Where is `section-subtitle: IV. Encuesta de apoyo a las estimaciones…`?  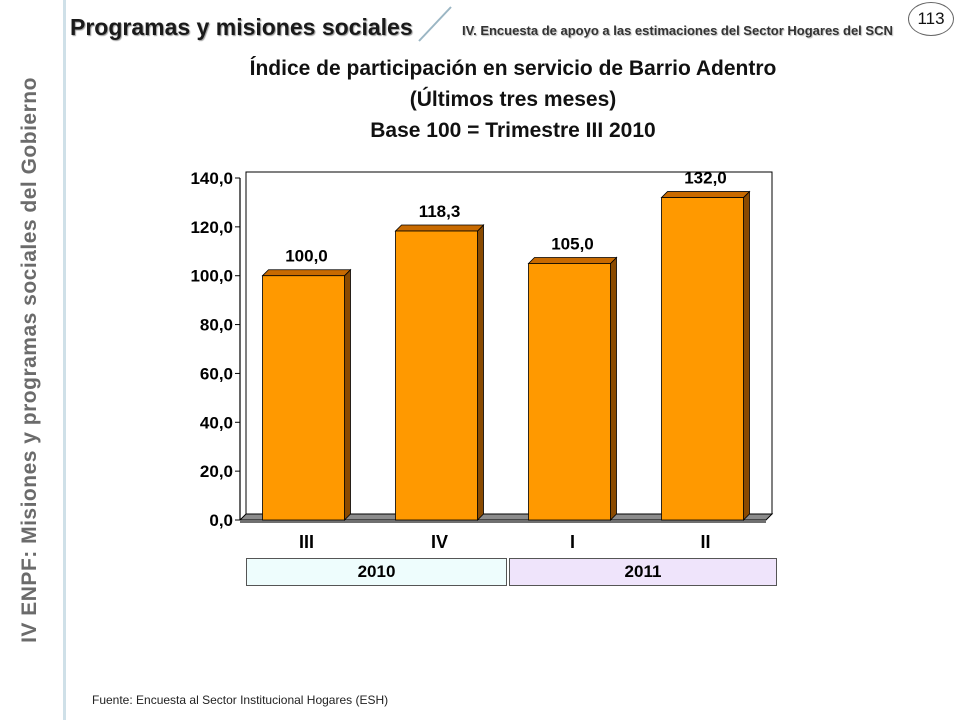
section-subtitle: IV. Encuesta de apoyo a las estimaciones… is located at coordinates (677, 30).